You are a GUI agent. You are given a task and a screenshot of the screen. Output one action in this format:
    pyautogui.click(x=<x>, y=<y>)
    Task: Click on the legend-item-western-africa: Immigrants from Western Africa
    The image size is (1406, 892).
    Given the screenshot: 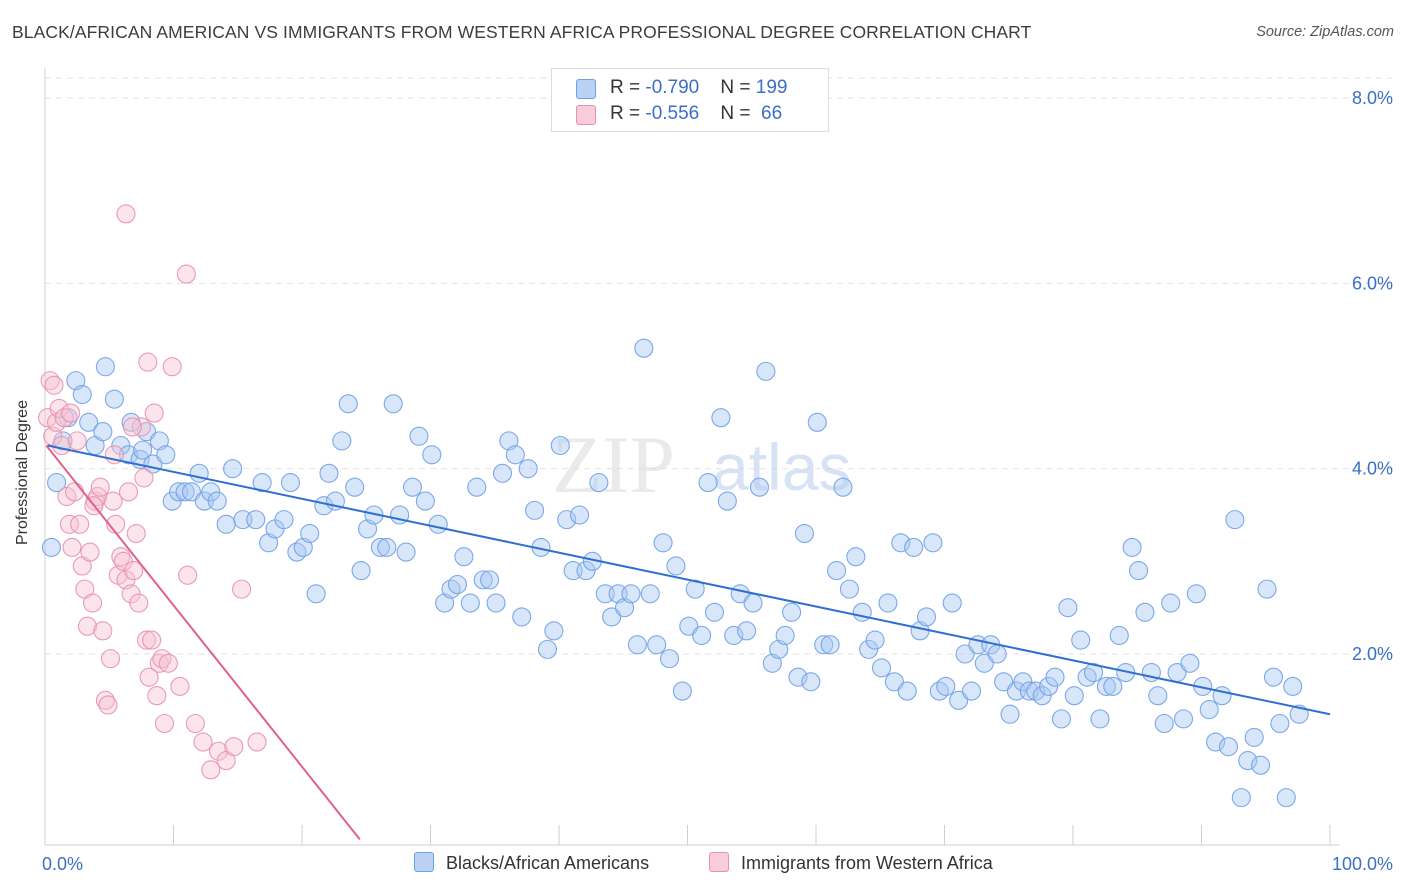 What is the action you would take?
    pyautogui.click(x=851, y=863)
    